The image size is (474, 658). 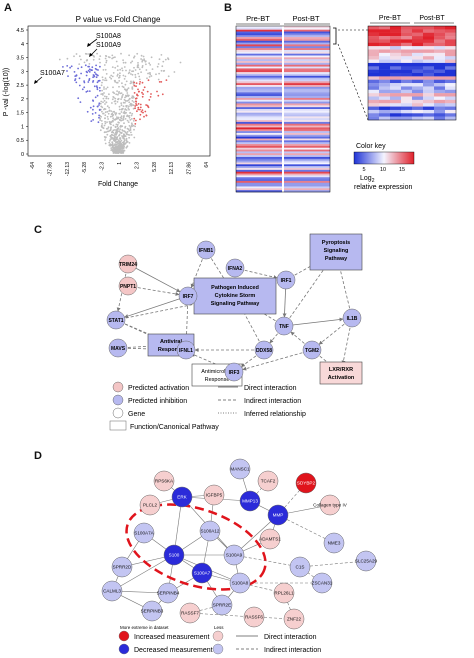 I want to click on svg-text: Cytokine Storm, so click(x=235, y=296).